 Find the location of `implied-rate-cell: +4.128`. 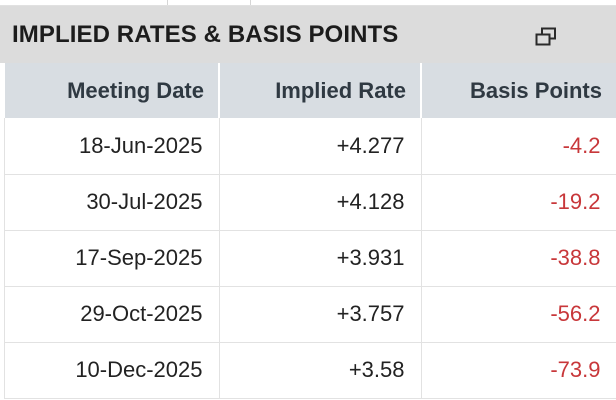

implied-rate-cell: +4.128 is located at coordinates (320, 202).